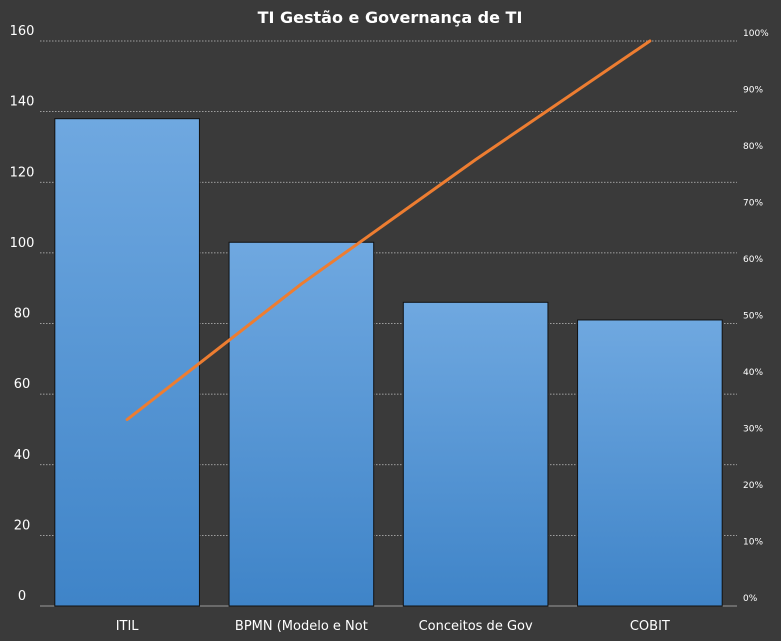 The image size is (781, 641). Describe the element at coordinates (22, 172) in the screenshot. I see `y-tick-label: 120` at that location.